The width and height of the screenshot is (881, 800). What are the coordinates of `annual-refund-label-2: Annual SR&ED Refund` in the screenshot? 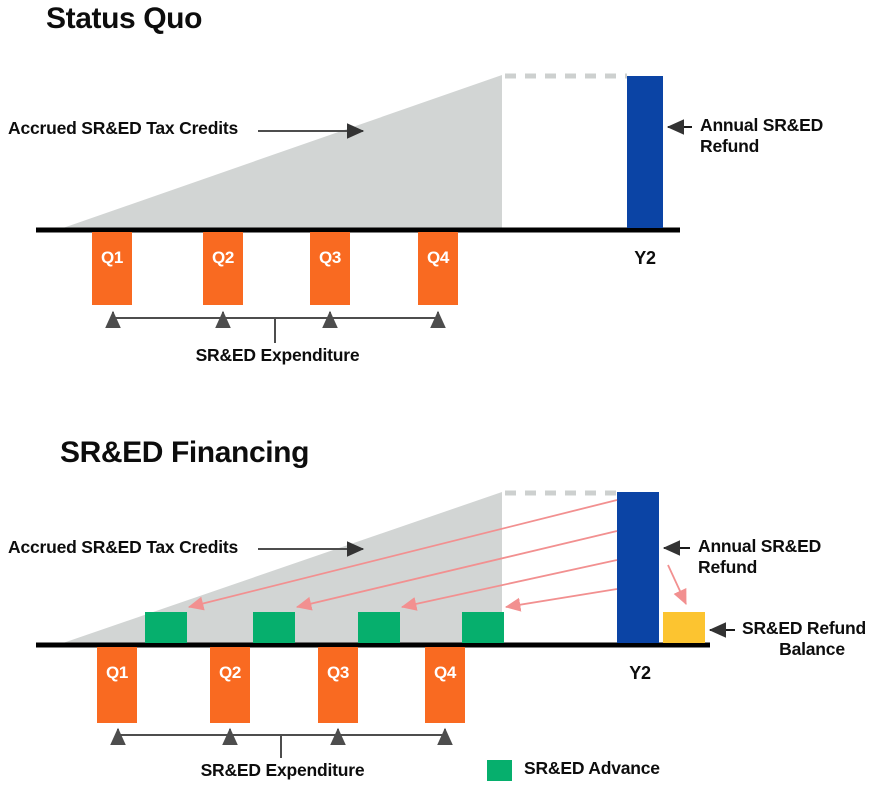 It's located at (788, 557).